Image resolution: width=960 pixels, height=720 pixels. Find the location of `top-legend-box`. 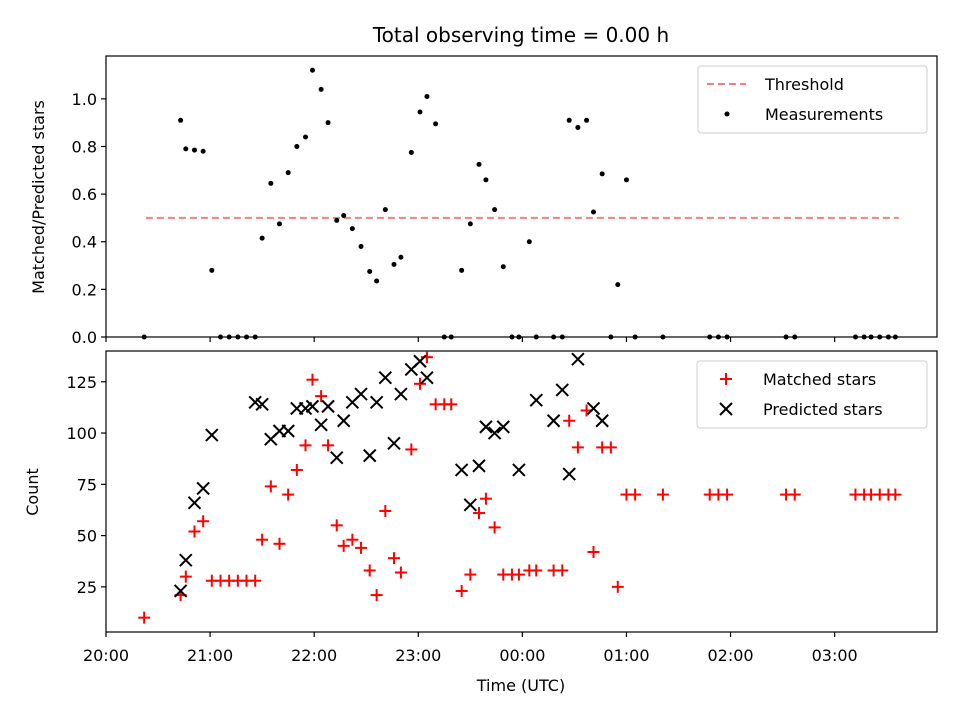

top-legend-box is located at coordinates (812, 99).